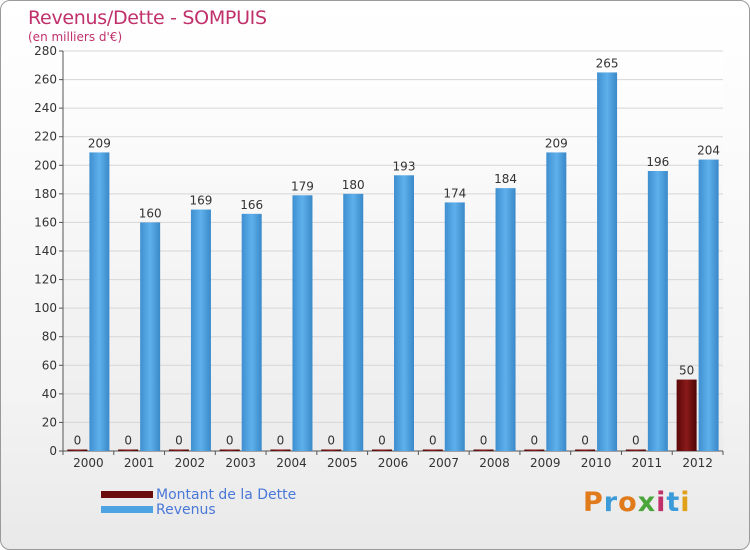 This screenshot has width=750, height=550. What do you see at coordinates (45, 137) in the screenshot?
I see `y-tick-label: 220` at bounding box center [45, 137].